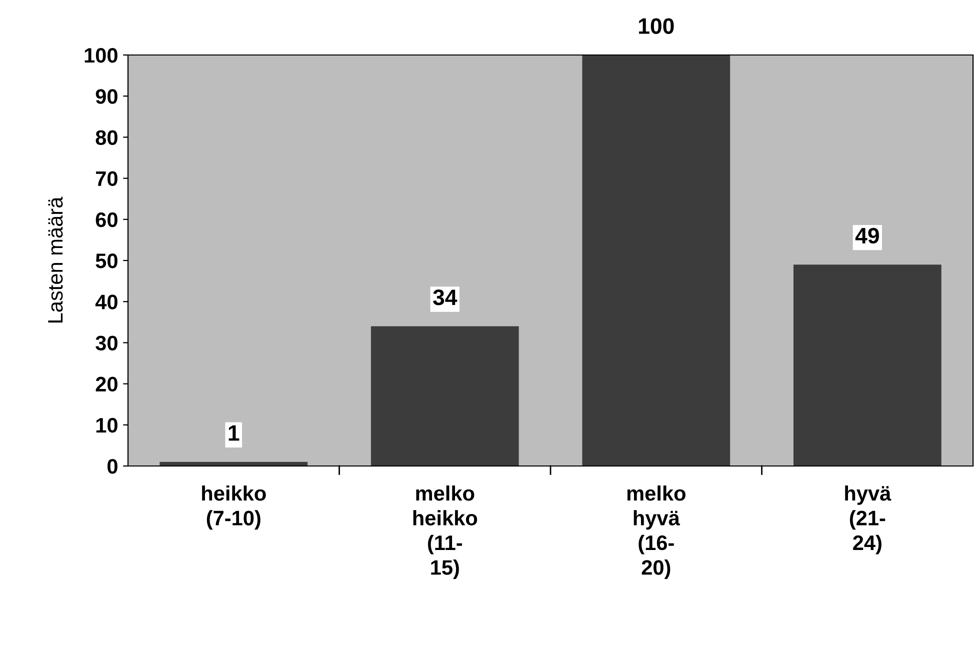  I want to click on y-tick-label: 40, so click(106, 302).